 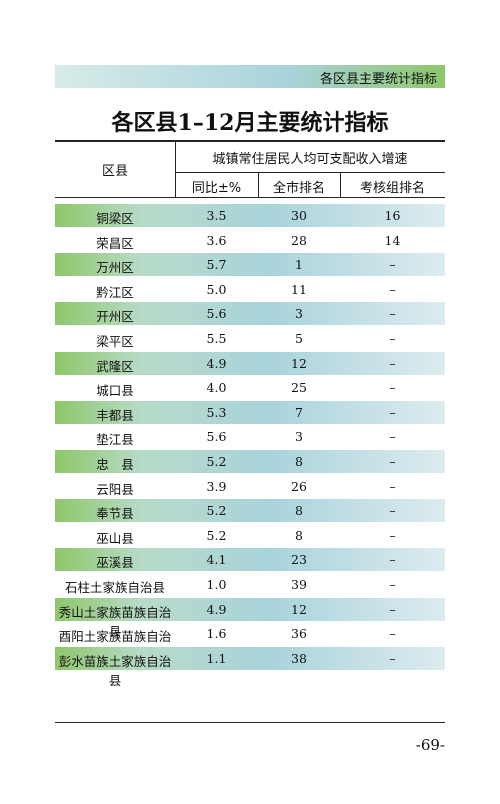 What do you see at coordinates (216, 388) in the screenshot?
I see `value-cell: 4.0` at bounding box center [216, 388].